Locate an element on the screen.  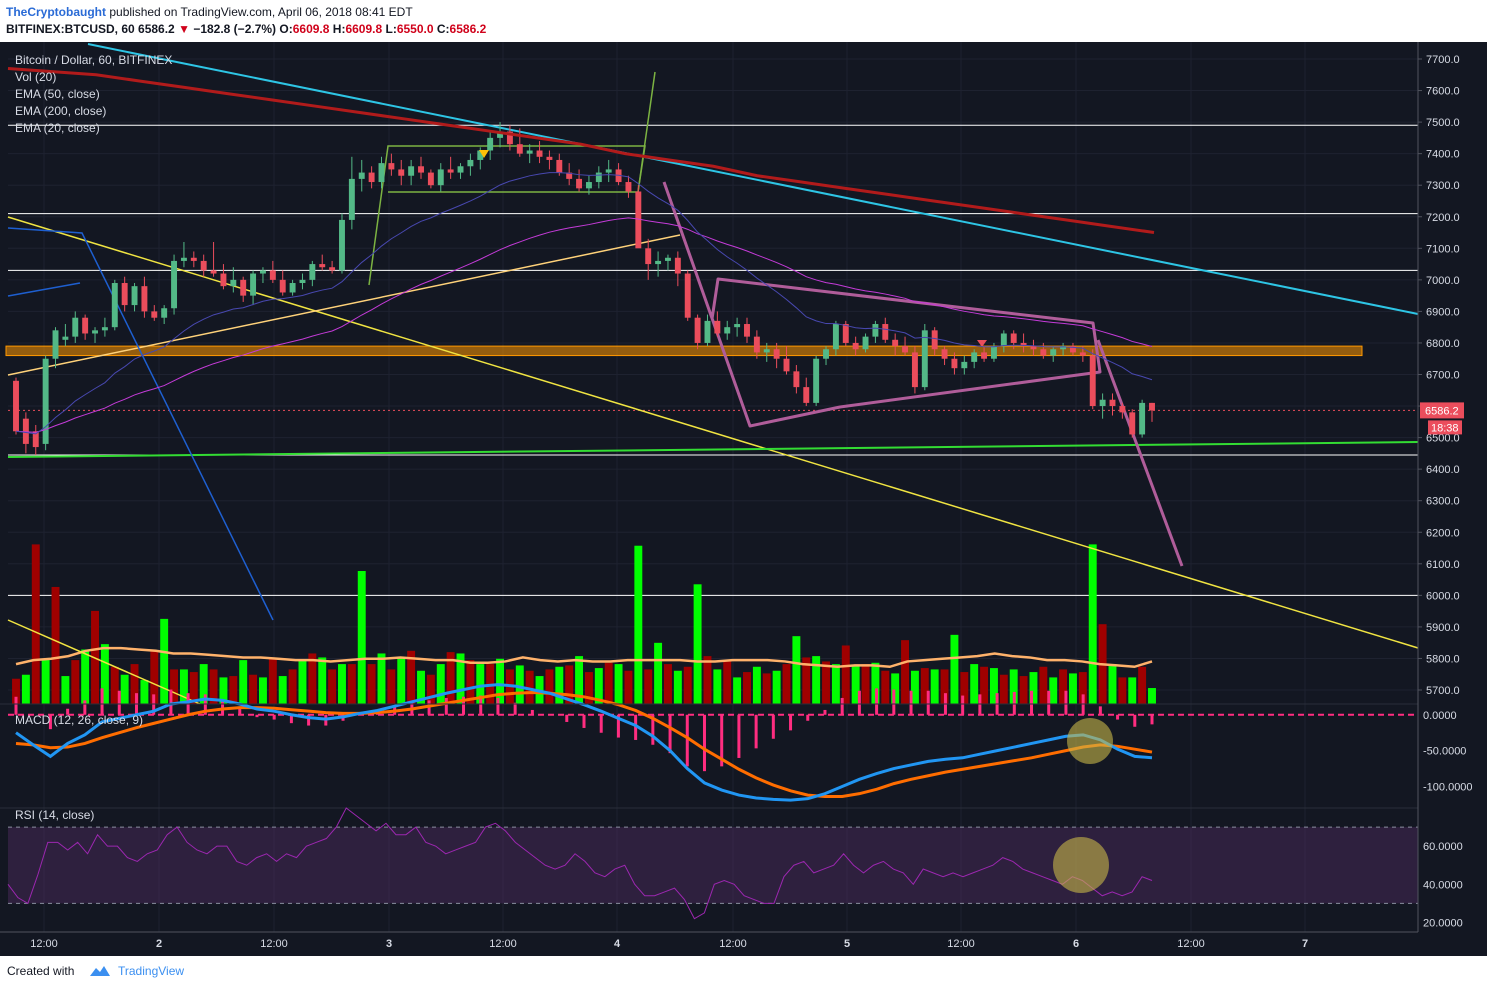
legend-ema20: EMA (20, close) is located at coordinates (57, 128).